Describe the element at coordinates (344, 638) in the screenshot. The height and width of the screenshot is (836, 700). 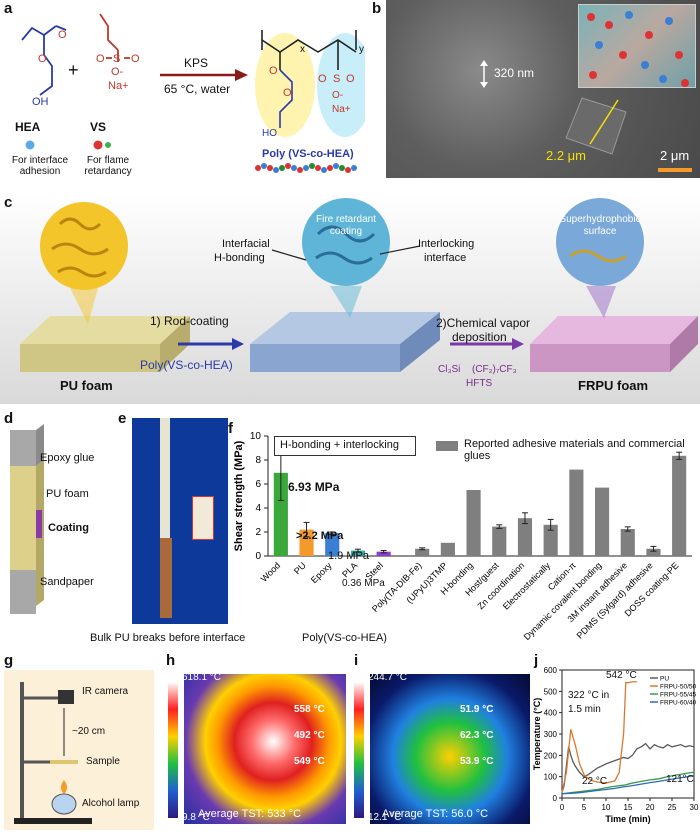
I see `f-group-label: Poly(VS-co-HEA)` at that location.